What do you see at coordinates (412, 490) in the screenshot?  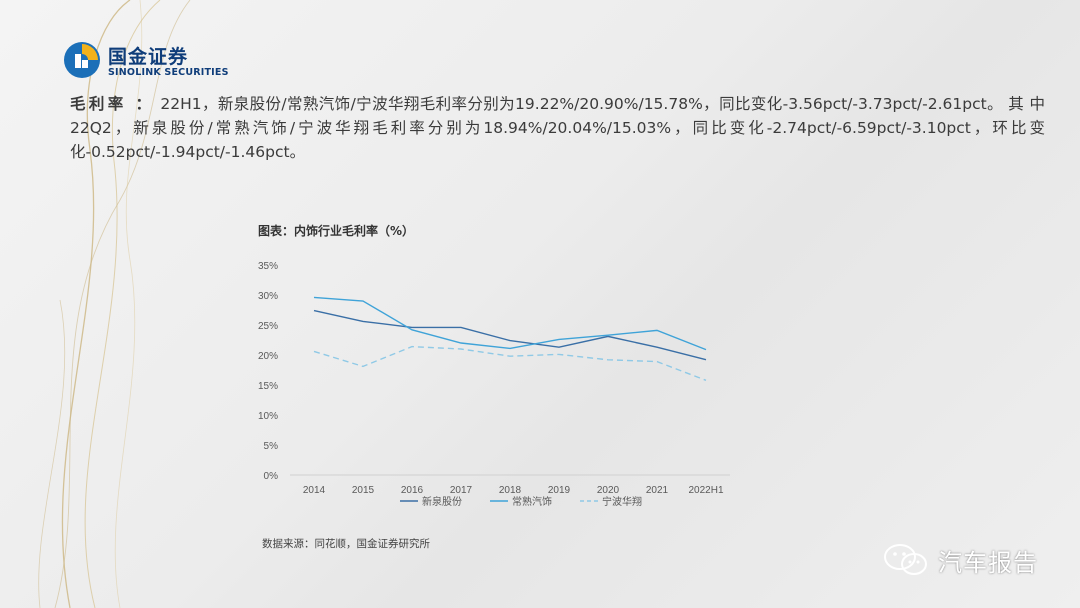 I see `x-tick-label: 2016` at bounding box center [412, 490].